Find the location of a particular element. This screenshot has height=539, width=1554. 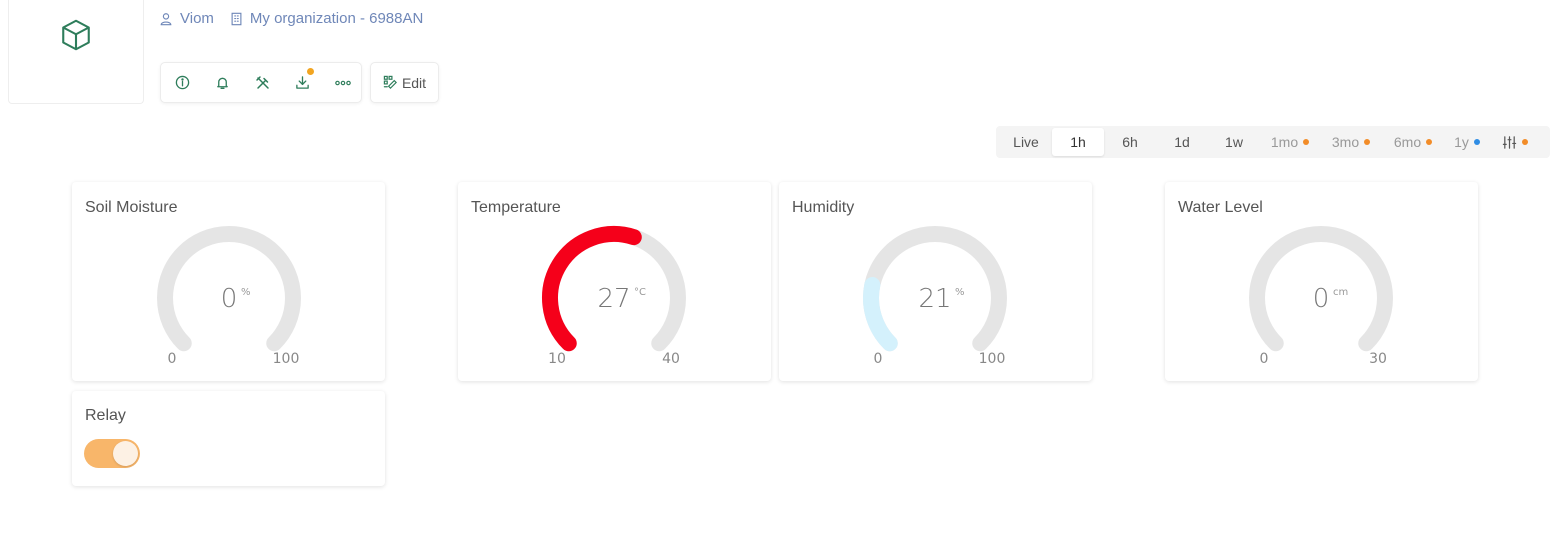

device-logo is located at coordinates (76, 52).